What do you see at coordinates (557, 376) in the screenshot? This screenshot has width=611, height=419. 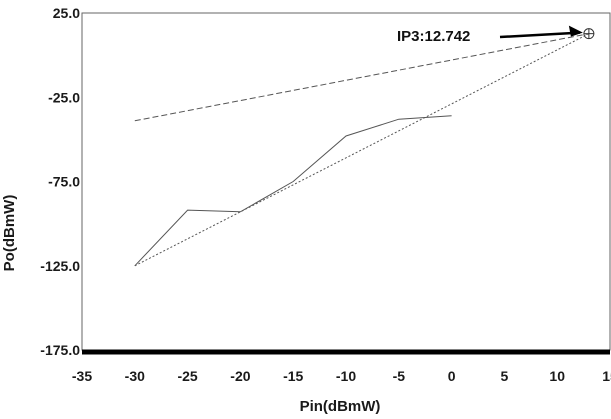 I see `x-tick-label: 10` at bounding box center [557, 376].